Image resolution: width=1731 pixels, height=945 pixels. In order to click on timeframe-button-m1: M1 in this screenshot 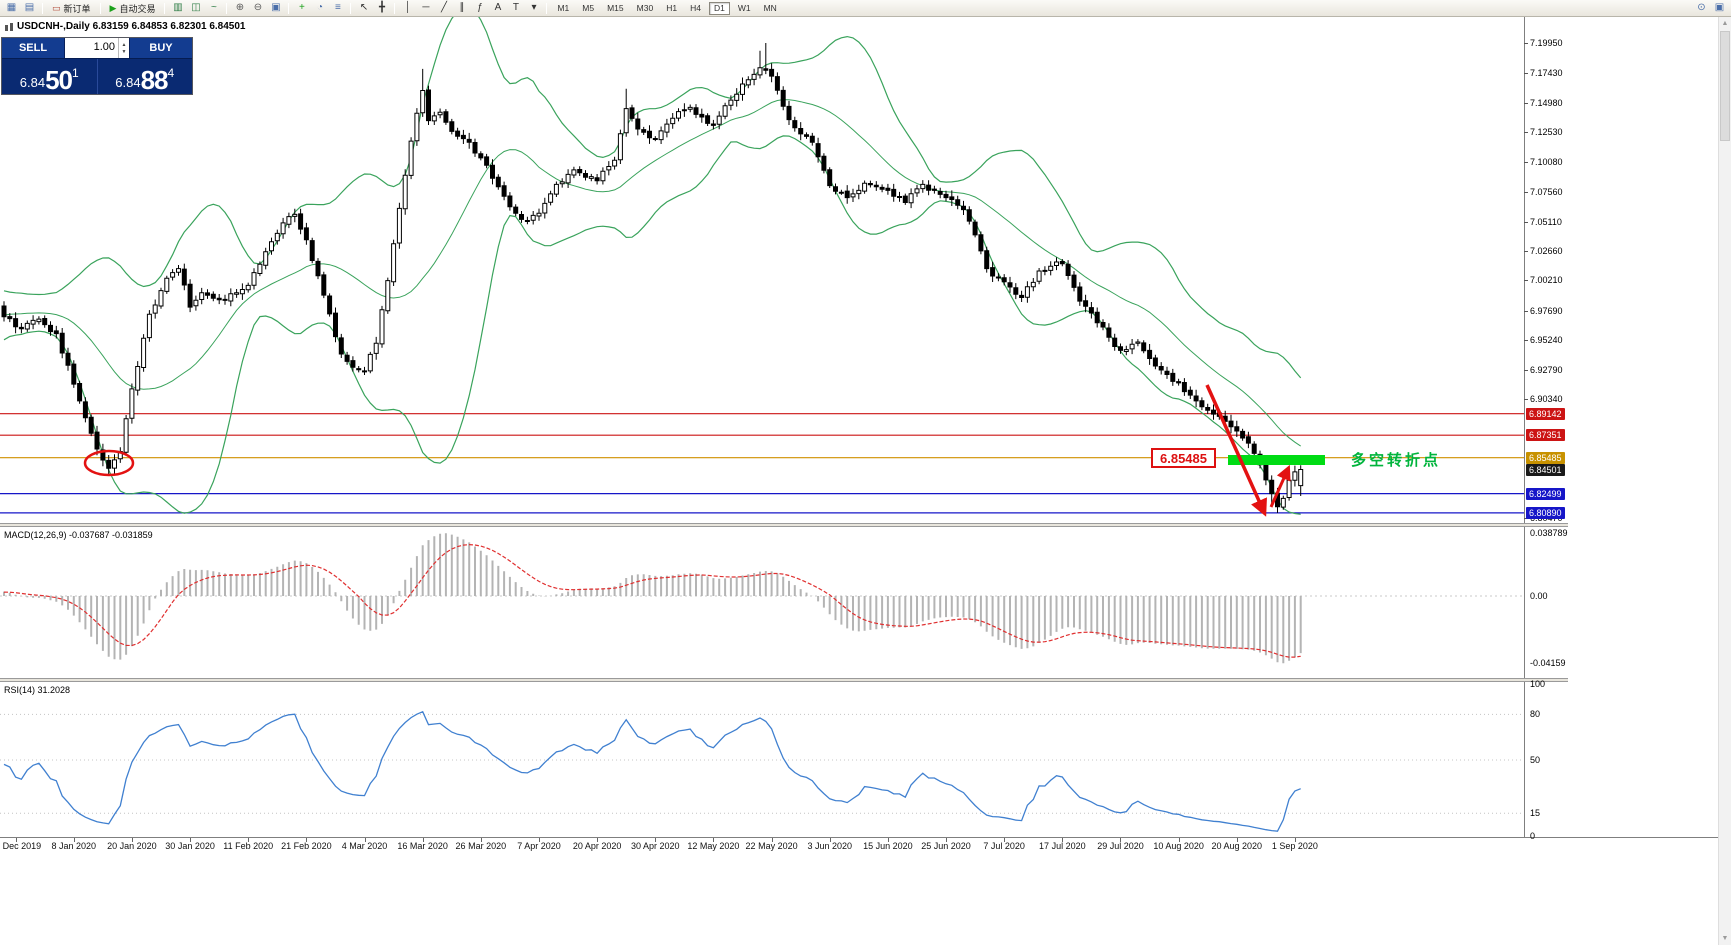, I will do `click(563, 8)`.